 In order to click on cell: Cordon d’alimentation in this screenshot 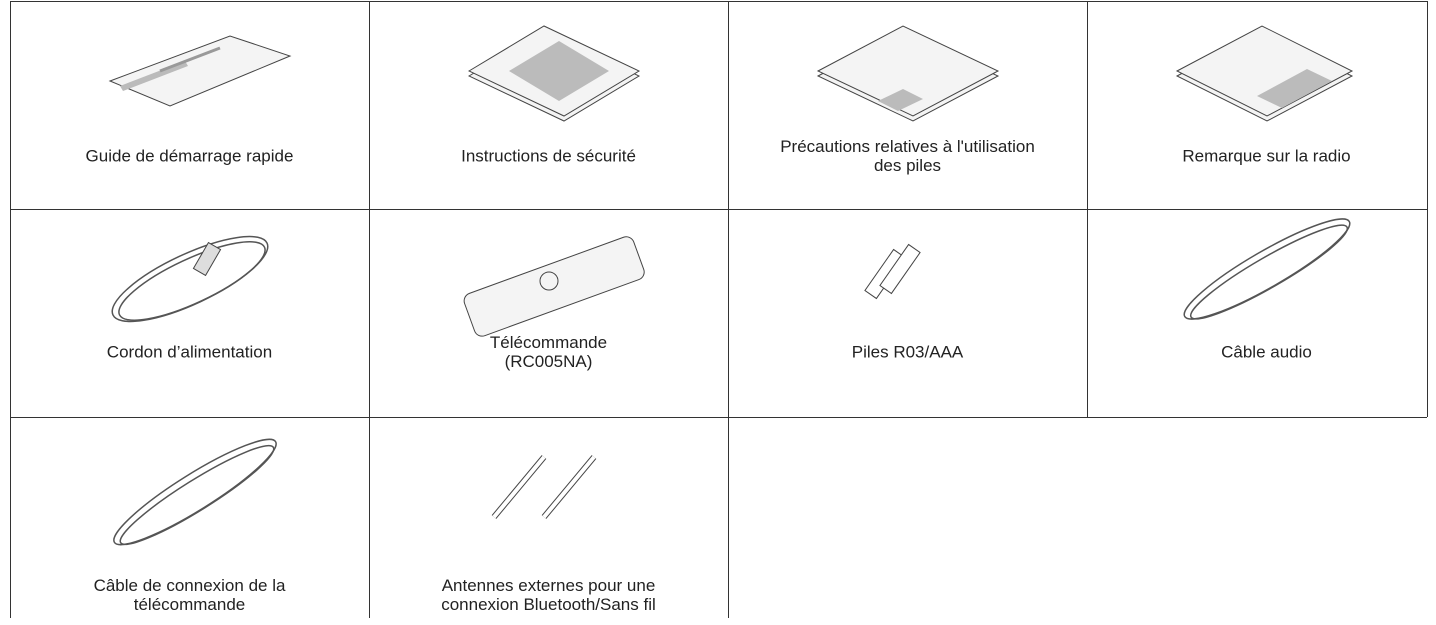, I will do `click(189, 313)`.